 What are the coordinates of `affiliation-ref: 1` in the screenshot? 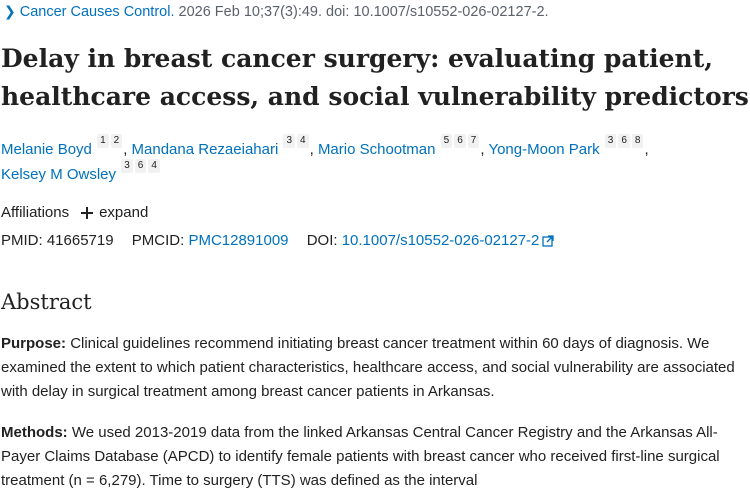 It's located at (103, 141).